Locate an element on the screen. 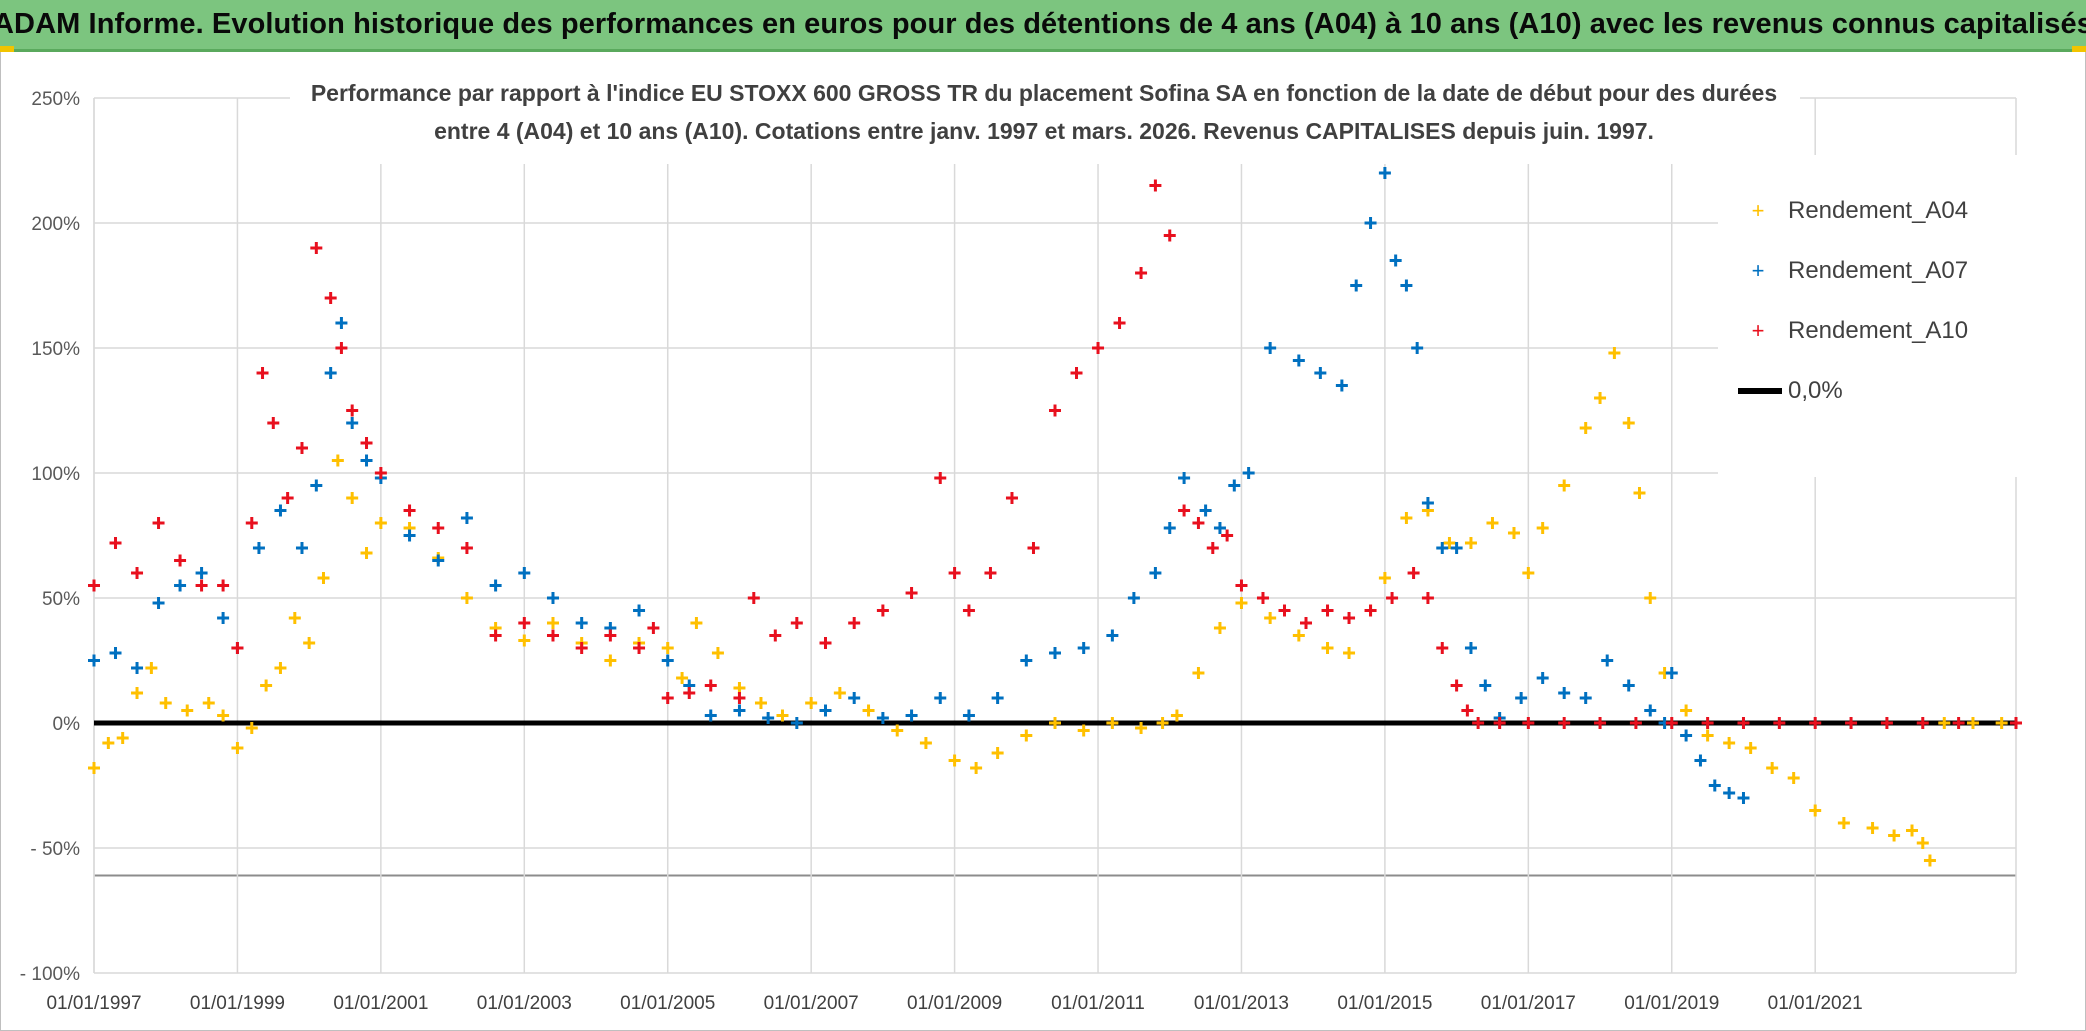 The image size is (2086, 1031). x-tick-label: 01/01/1997 is located at coordinates (93, 1003).